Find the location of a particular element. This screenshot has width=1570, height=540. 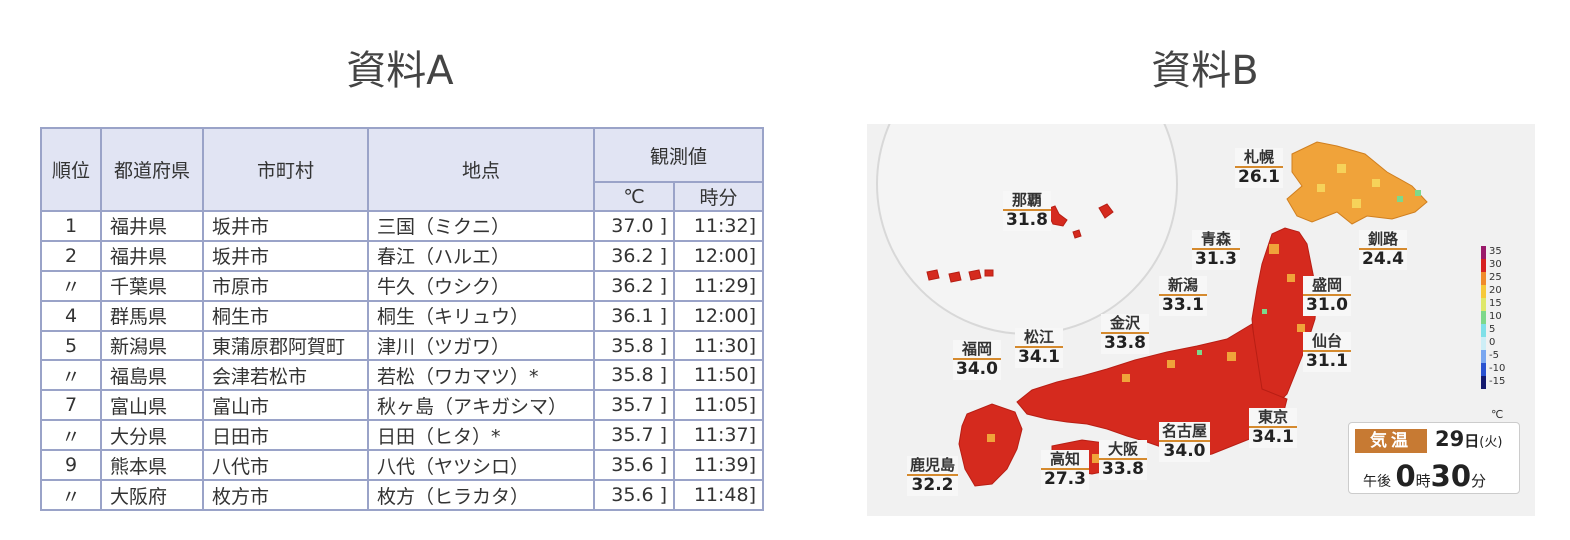

cell-rank: 5 is located at coordinates (71, 345).